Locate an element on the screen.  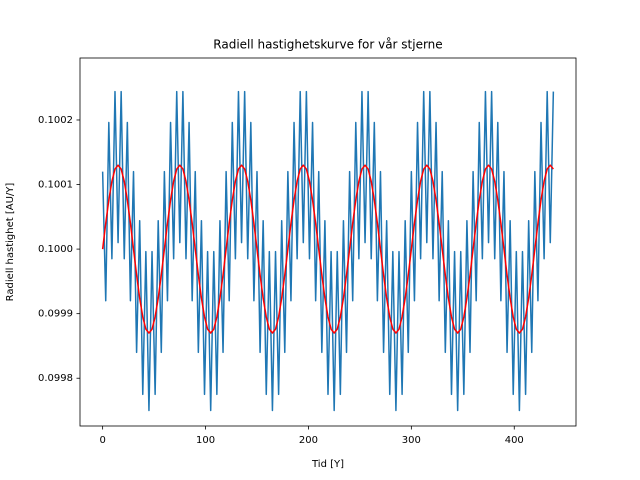
y-tick-label: 0.1001 is located at coordinates (55, 185).